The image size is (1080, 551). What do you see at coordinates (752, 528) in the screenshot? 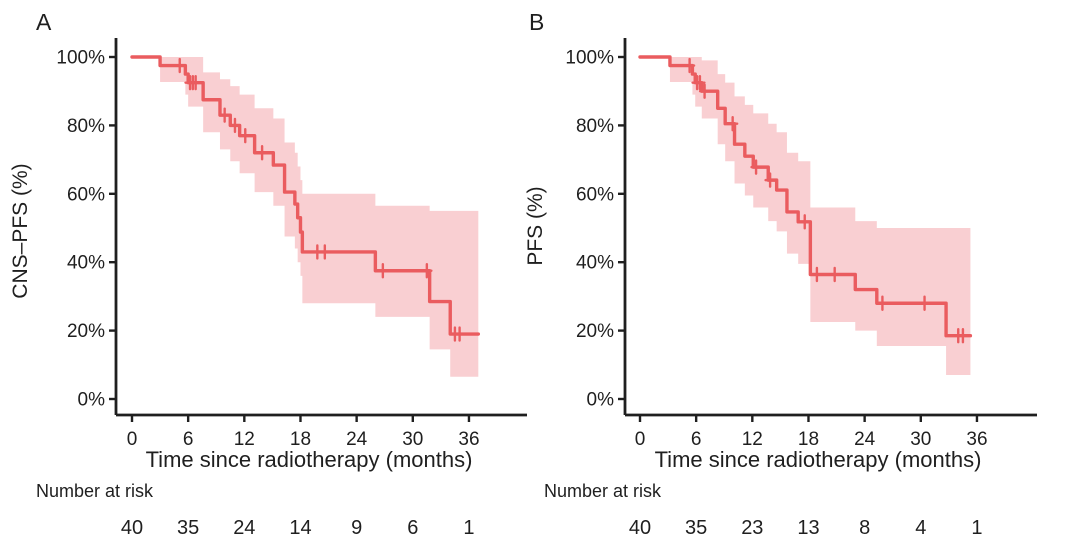
I see `risk-count: 23` at bounding box center [752, 528].